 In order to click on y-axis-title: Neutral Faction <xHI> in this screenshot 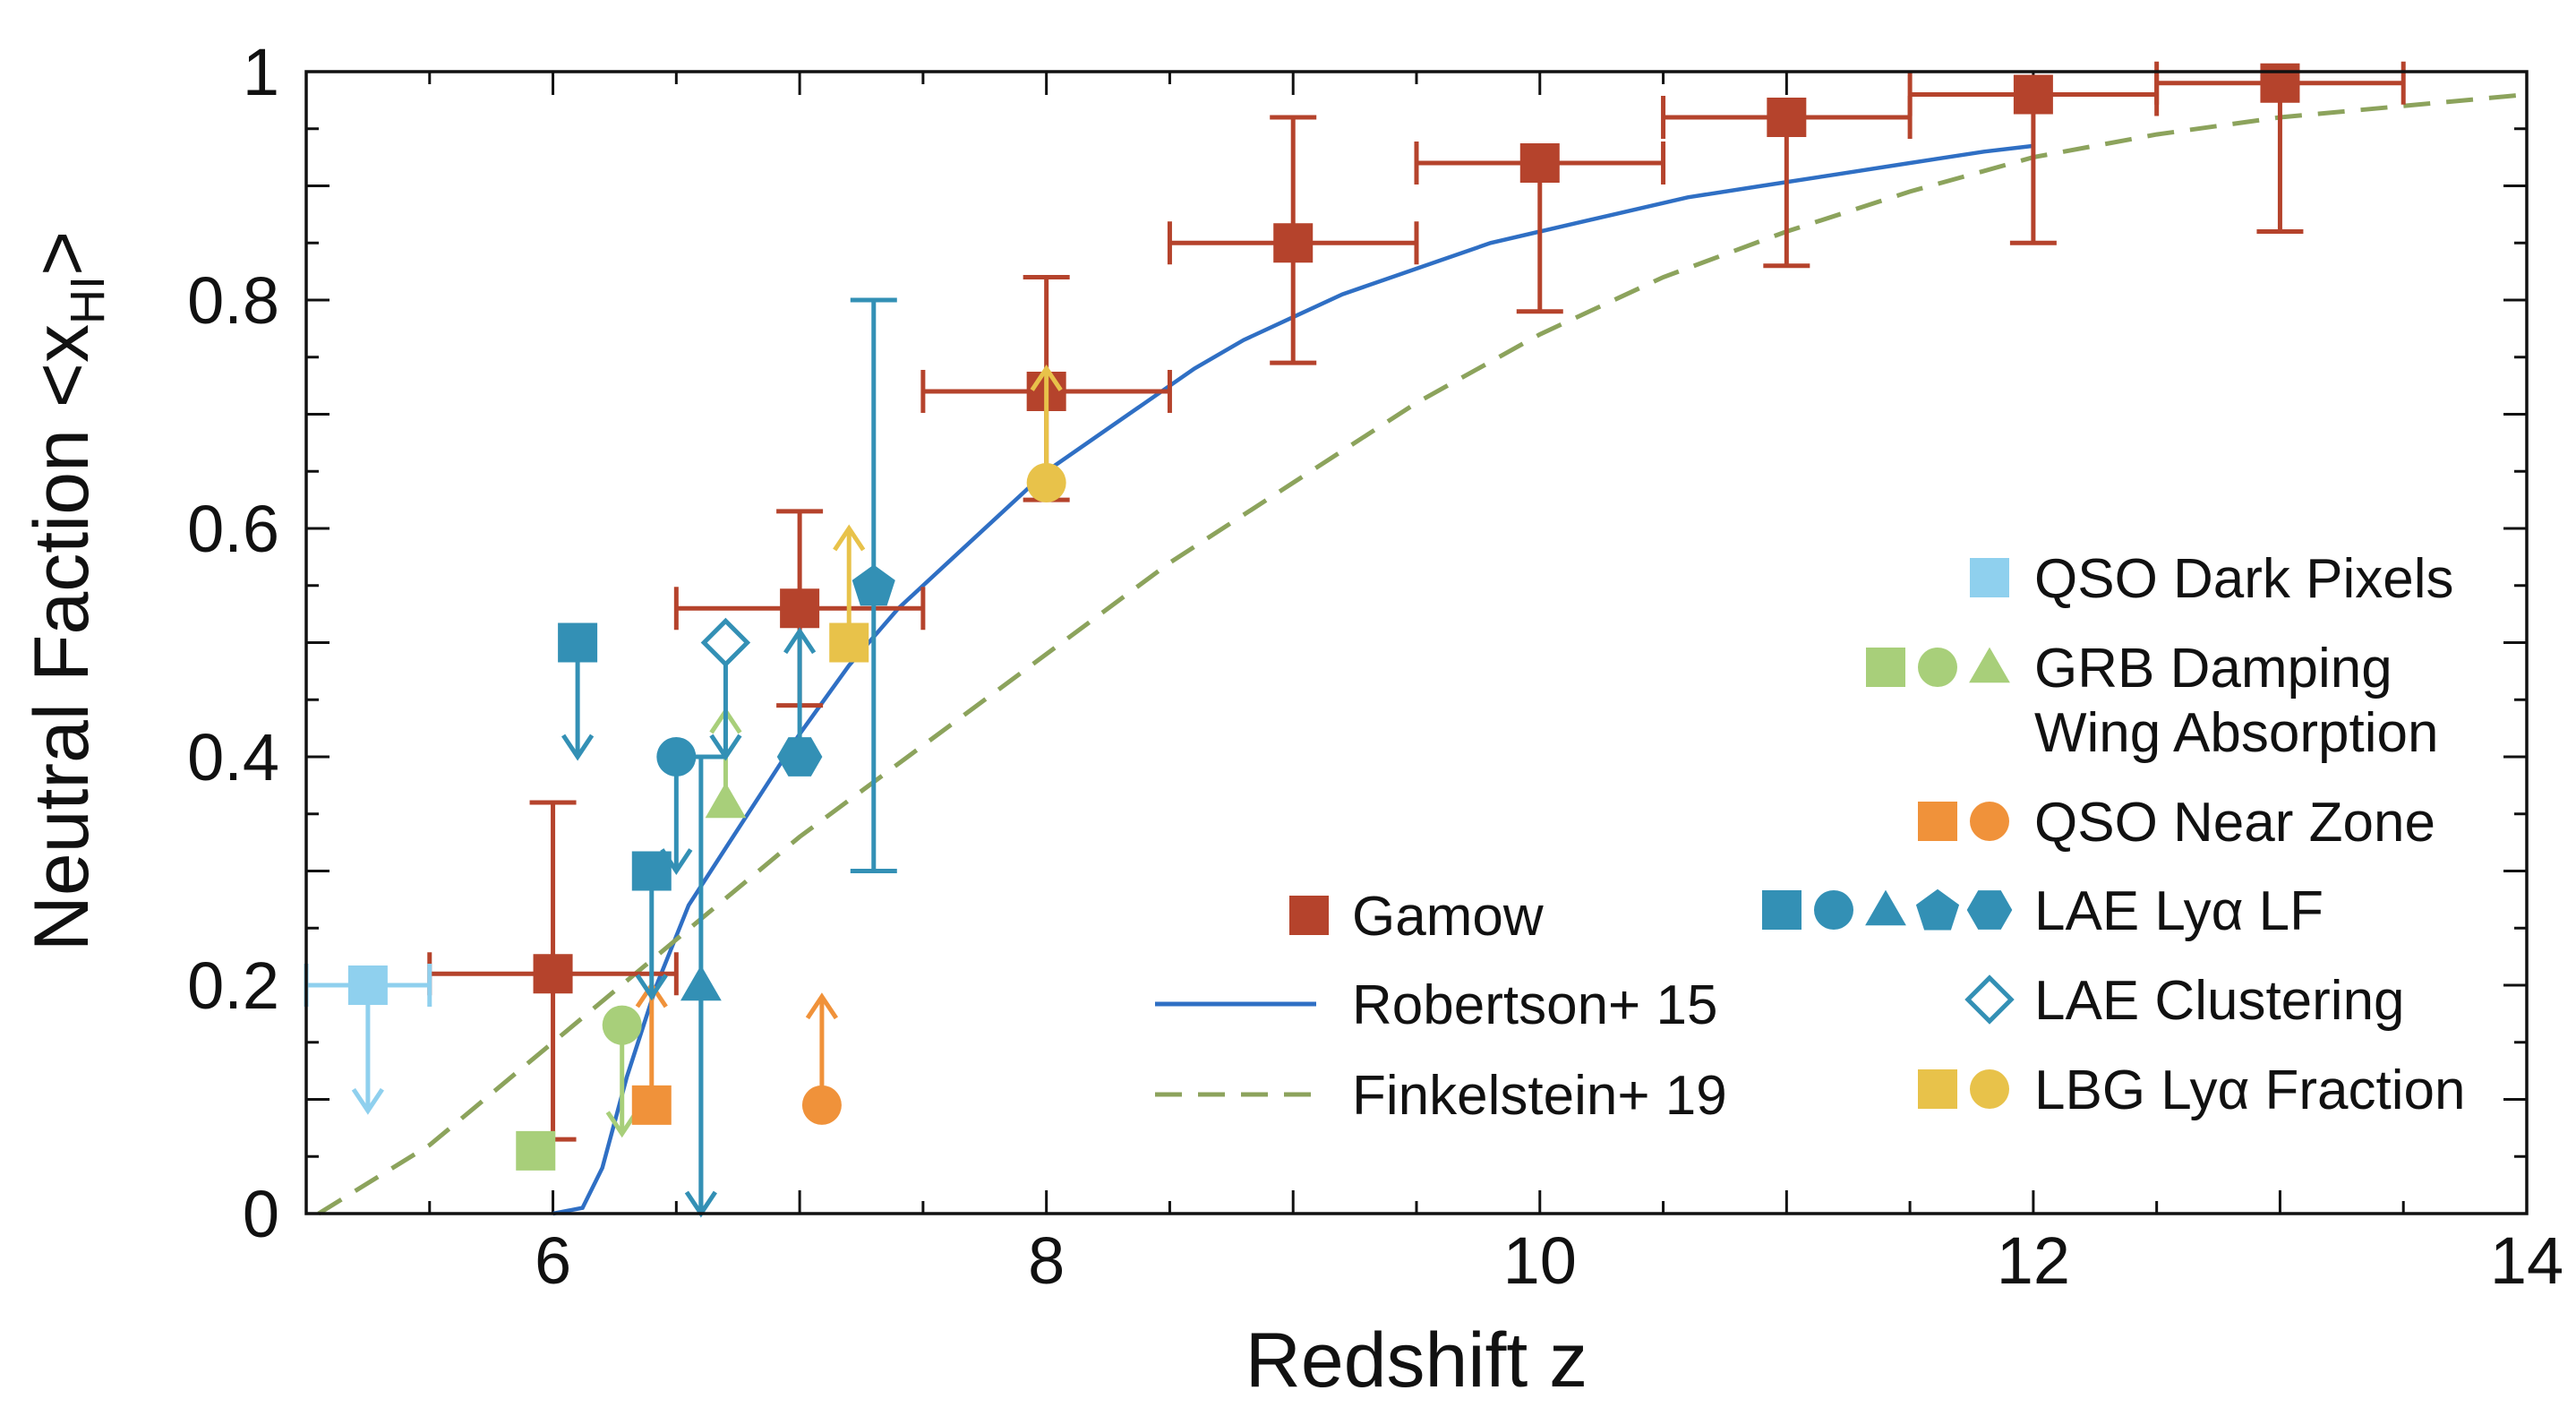, I will do `click(67, 591)`.